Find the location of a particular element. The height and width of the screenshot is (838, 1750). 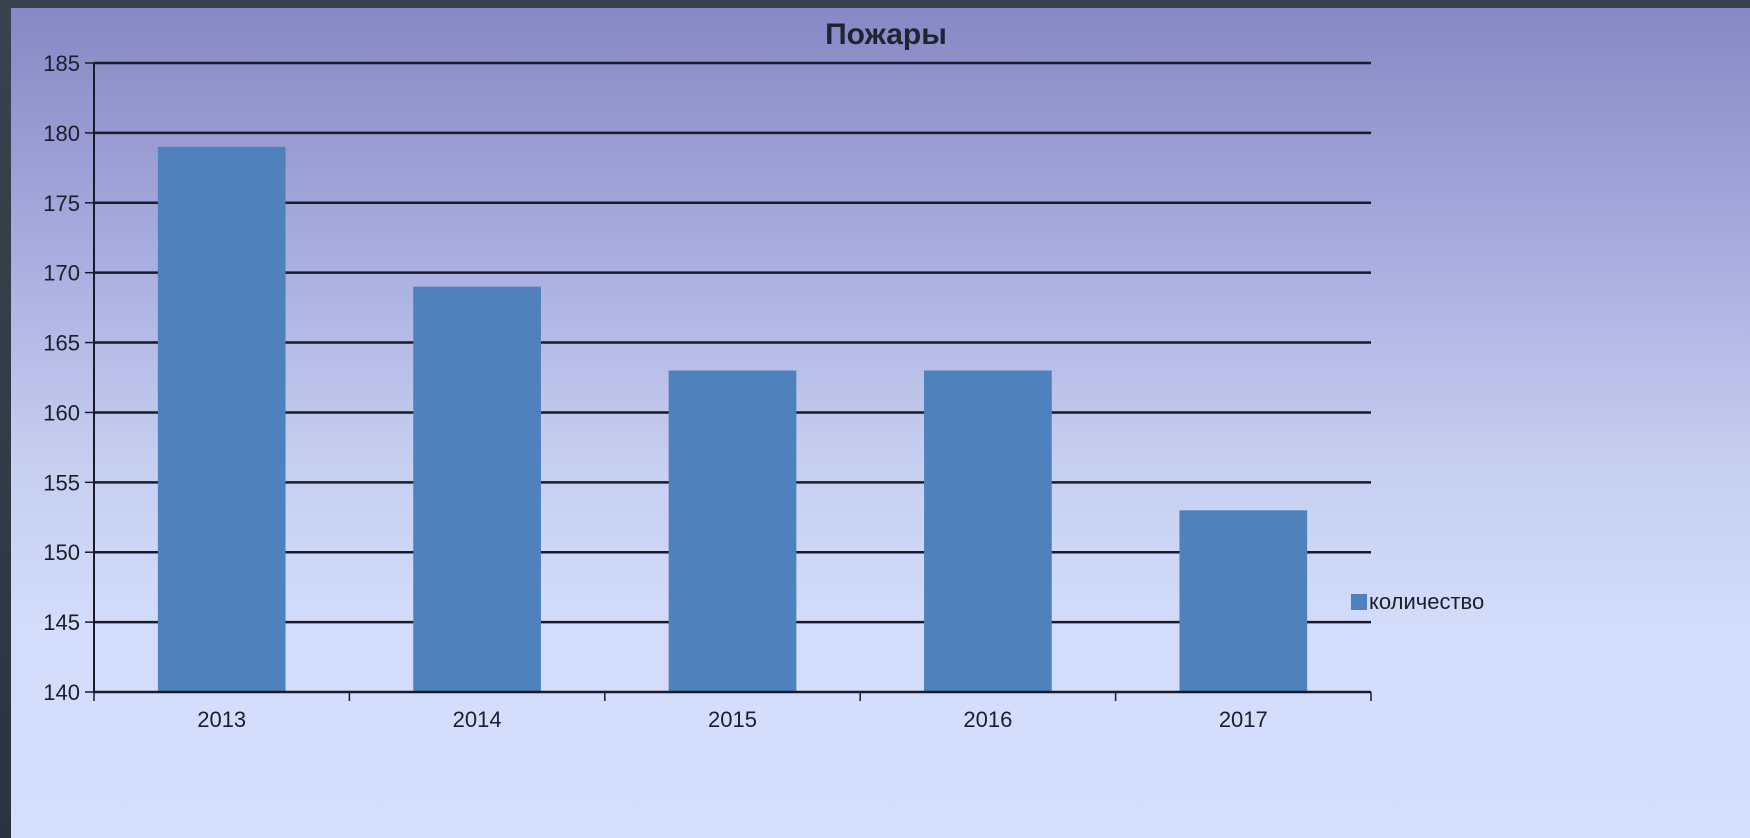

x-tick-label: 2013 is located at coordinates (221, 719).